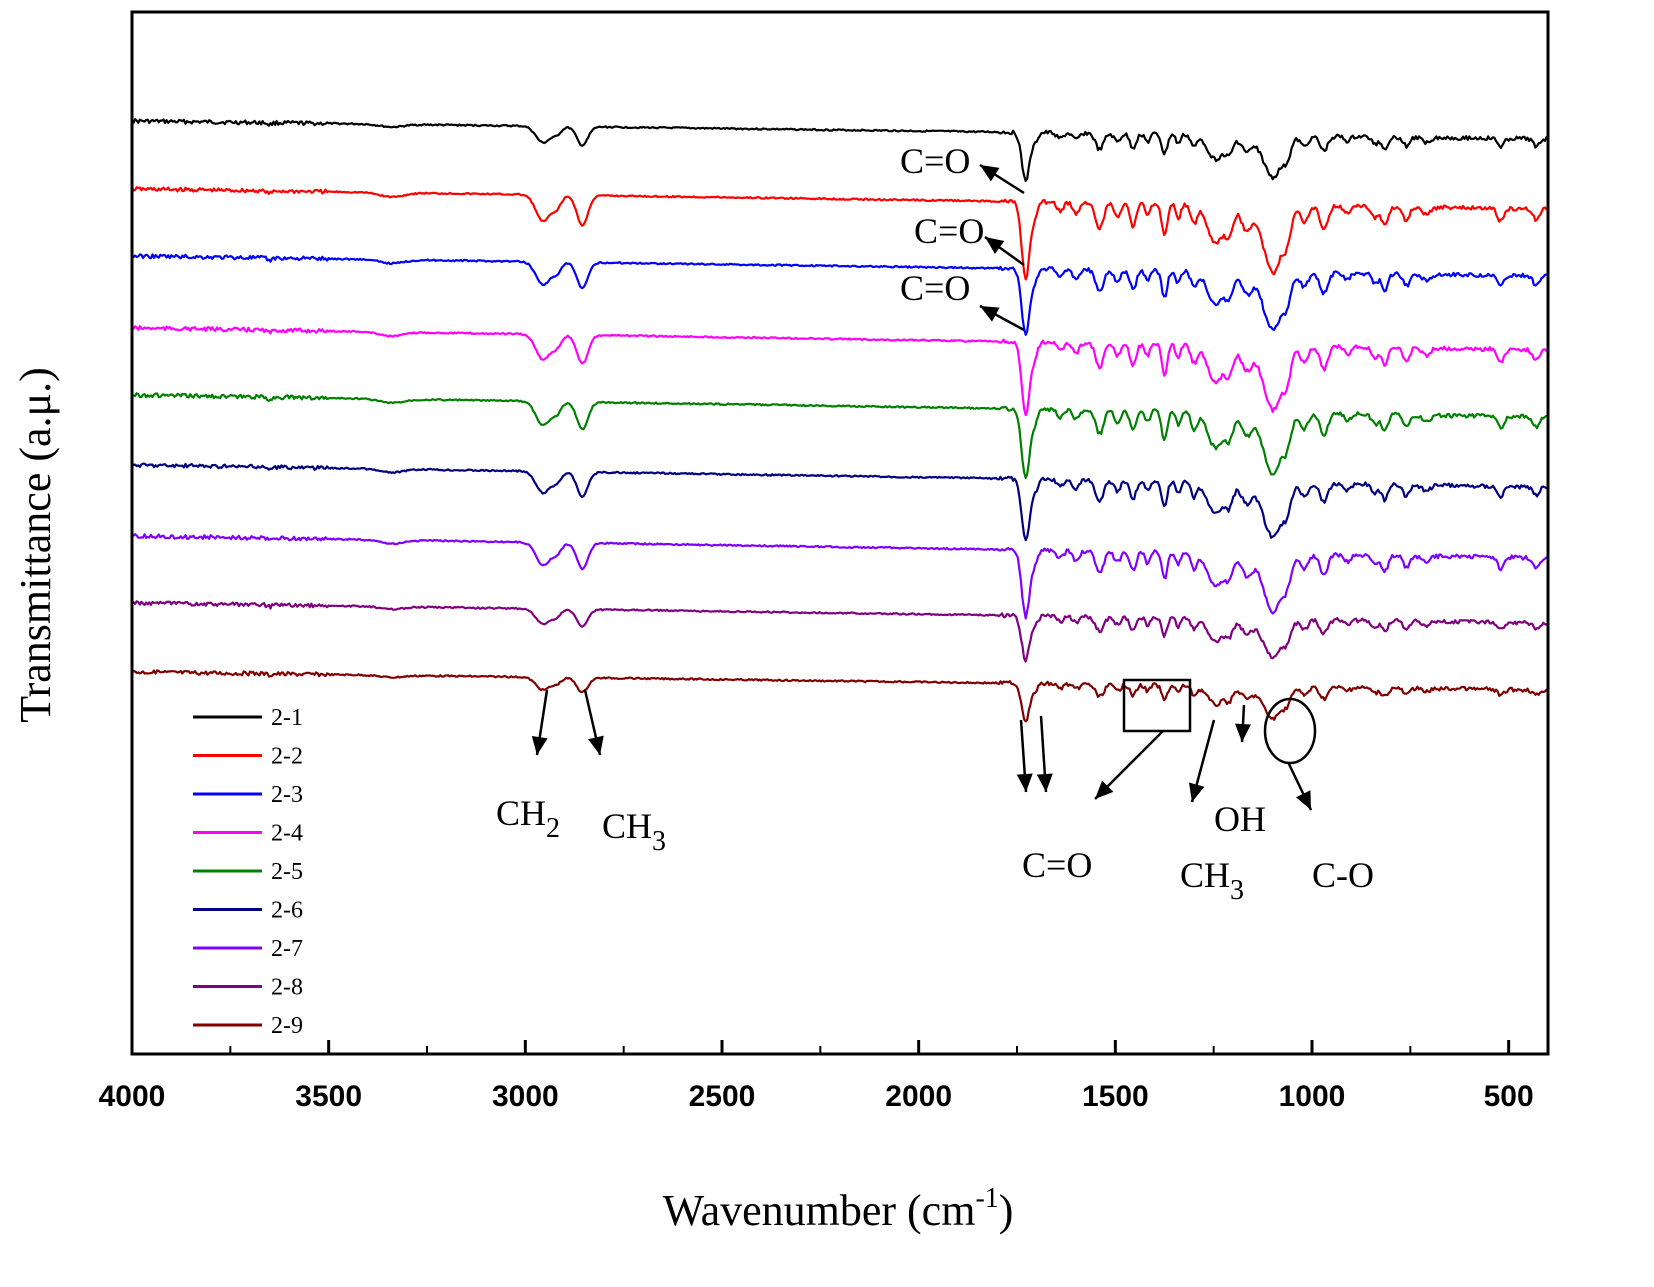 This screenshot has height=1287, width=1654. I want to click on legend-label-2-5: 2-5, so click(287, 872).